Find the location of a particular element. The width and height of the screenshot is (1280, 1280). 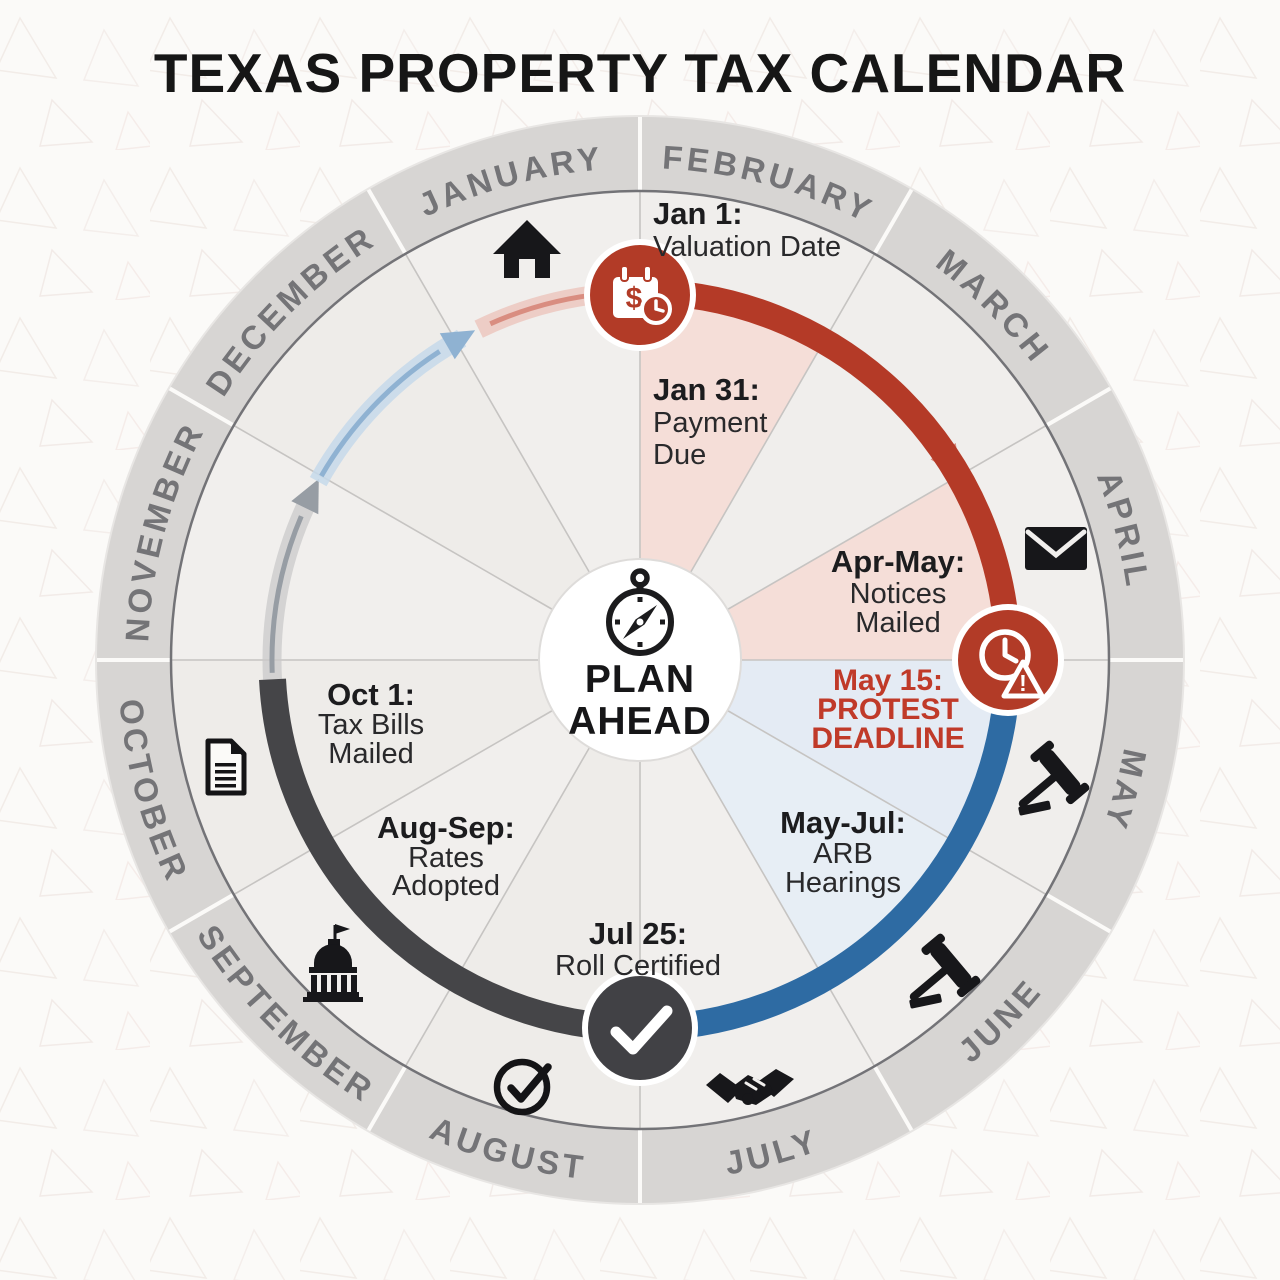

svg-text: Notices is located at coordinates (898, 594).